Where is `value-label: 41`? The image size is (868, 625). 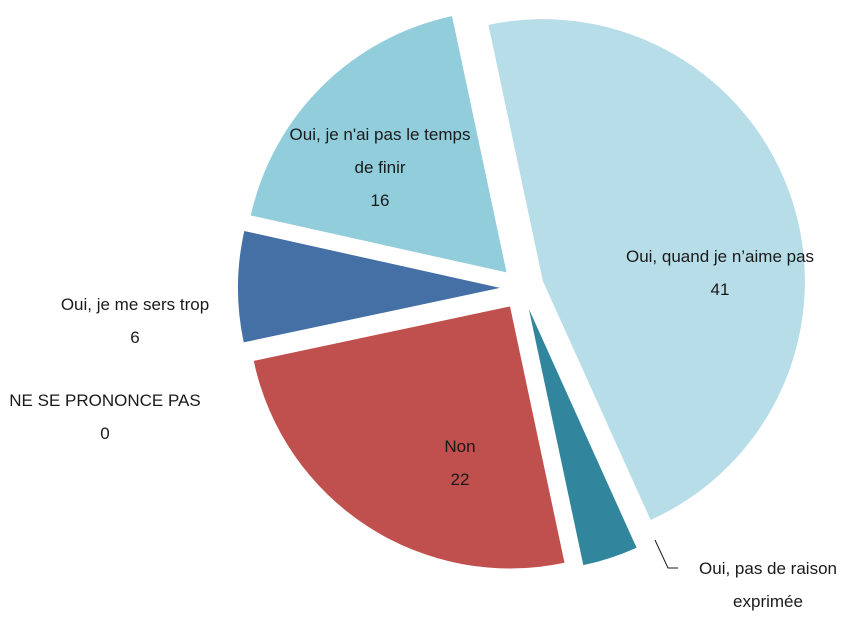 value-label: 41 is located at coordinates (720, 289).